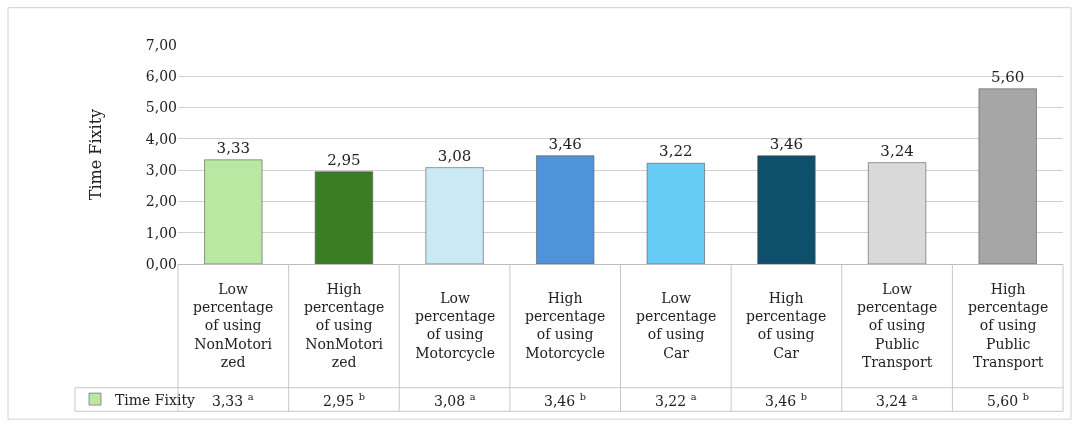  Describe the element at coordinates (155, 399) in the screenshot. I see `legend-label: Time Fixity` at that location.